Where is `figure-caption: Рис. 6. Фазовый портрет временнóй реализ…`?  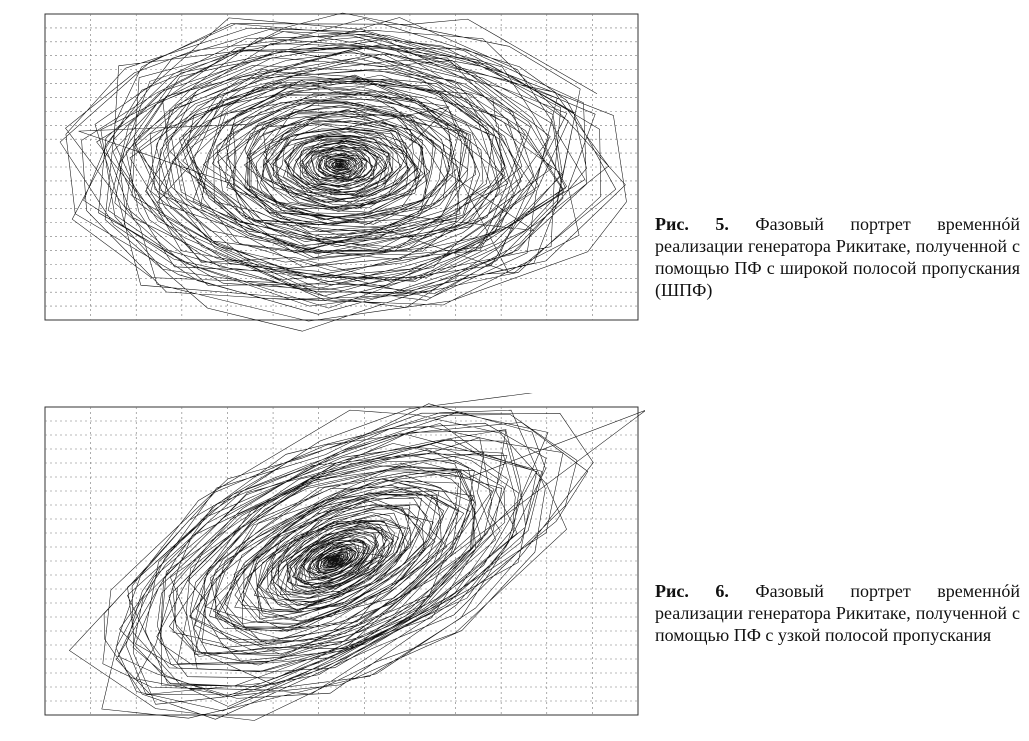 figure-caption: Рис. 6. Фазовый портрет временнóй реализ… is located at coordinates (837, 613).